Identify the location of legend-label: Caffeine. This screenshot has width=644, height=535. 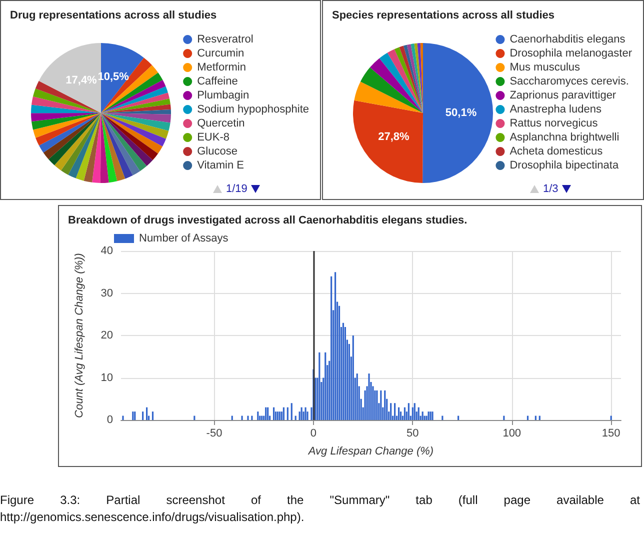
(217, 82).